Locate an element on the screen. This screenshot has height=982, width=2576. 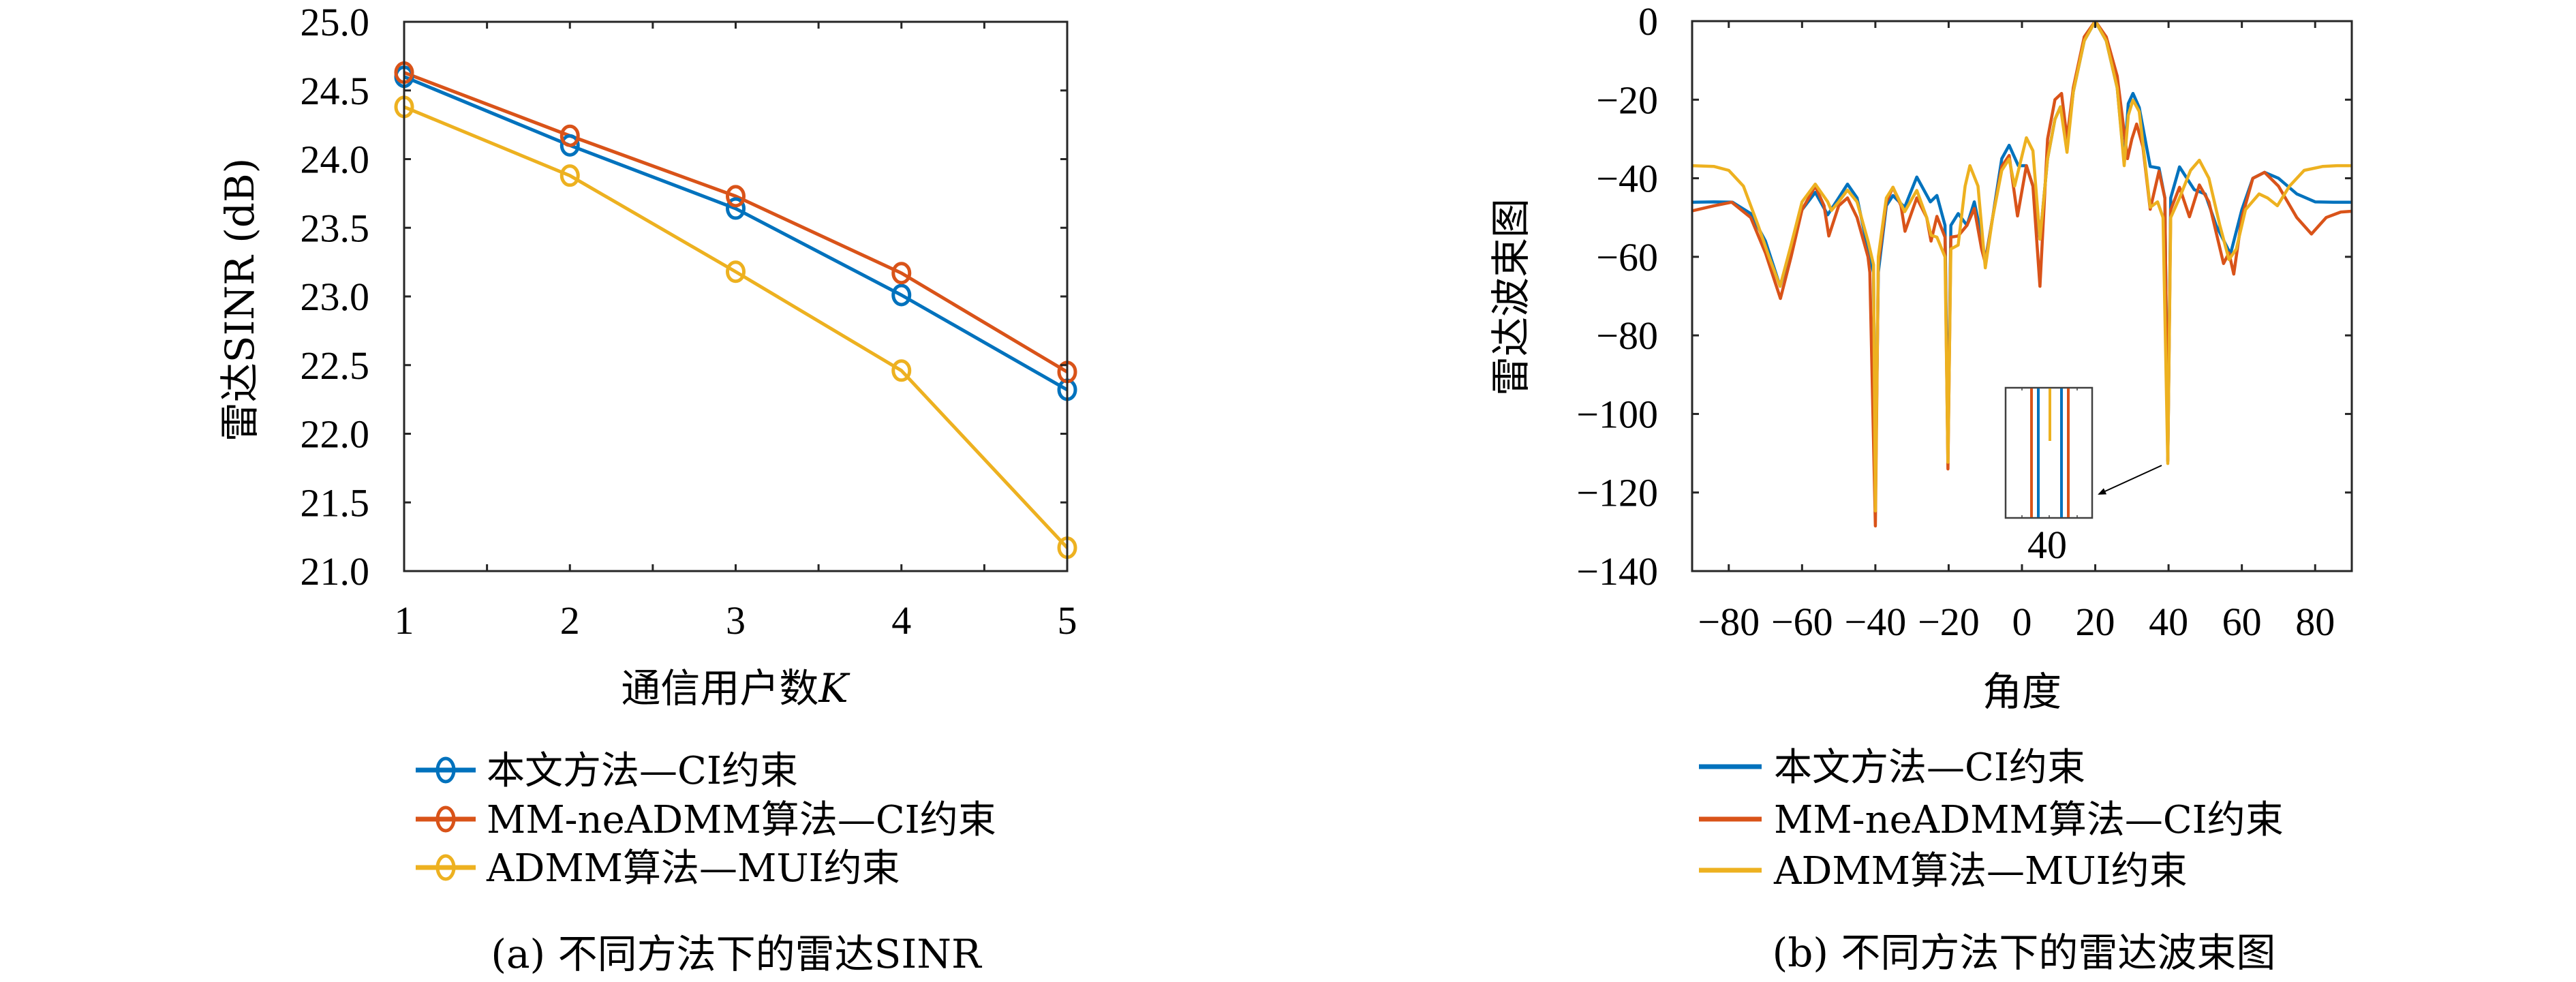
panel-a-x-tick-labels: 1 2 3 4 5 is located at coordinates (736, 620).